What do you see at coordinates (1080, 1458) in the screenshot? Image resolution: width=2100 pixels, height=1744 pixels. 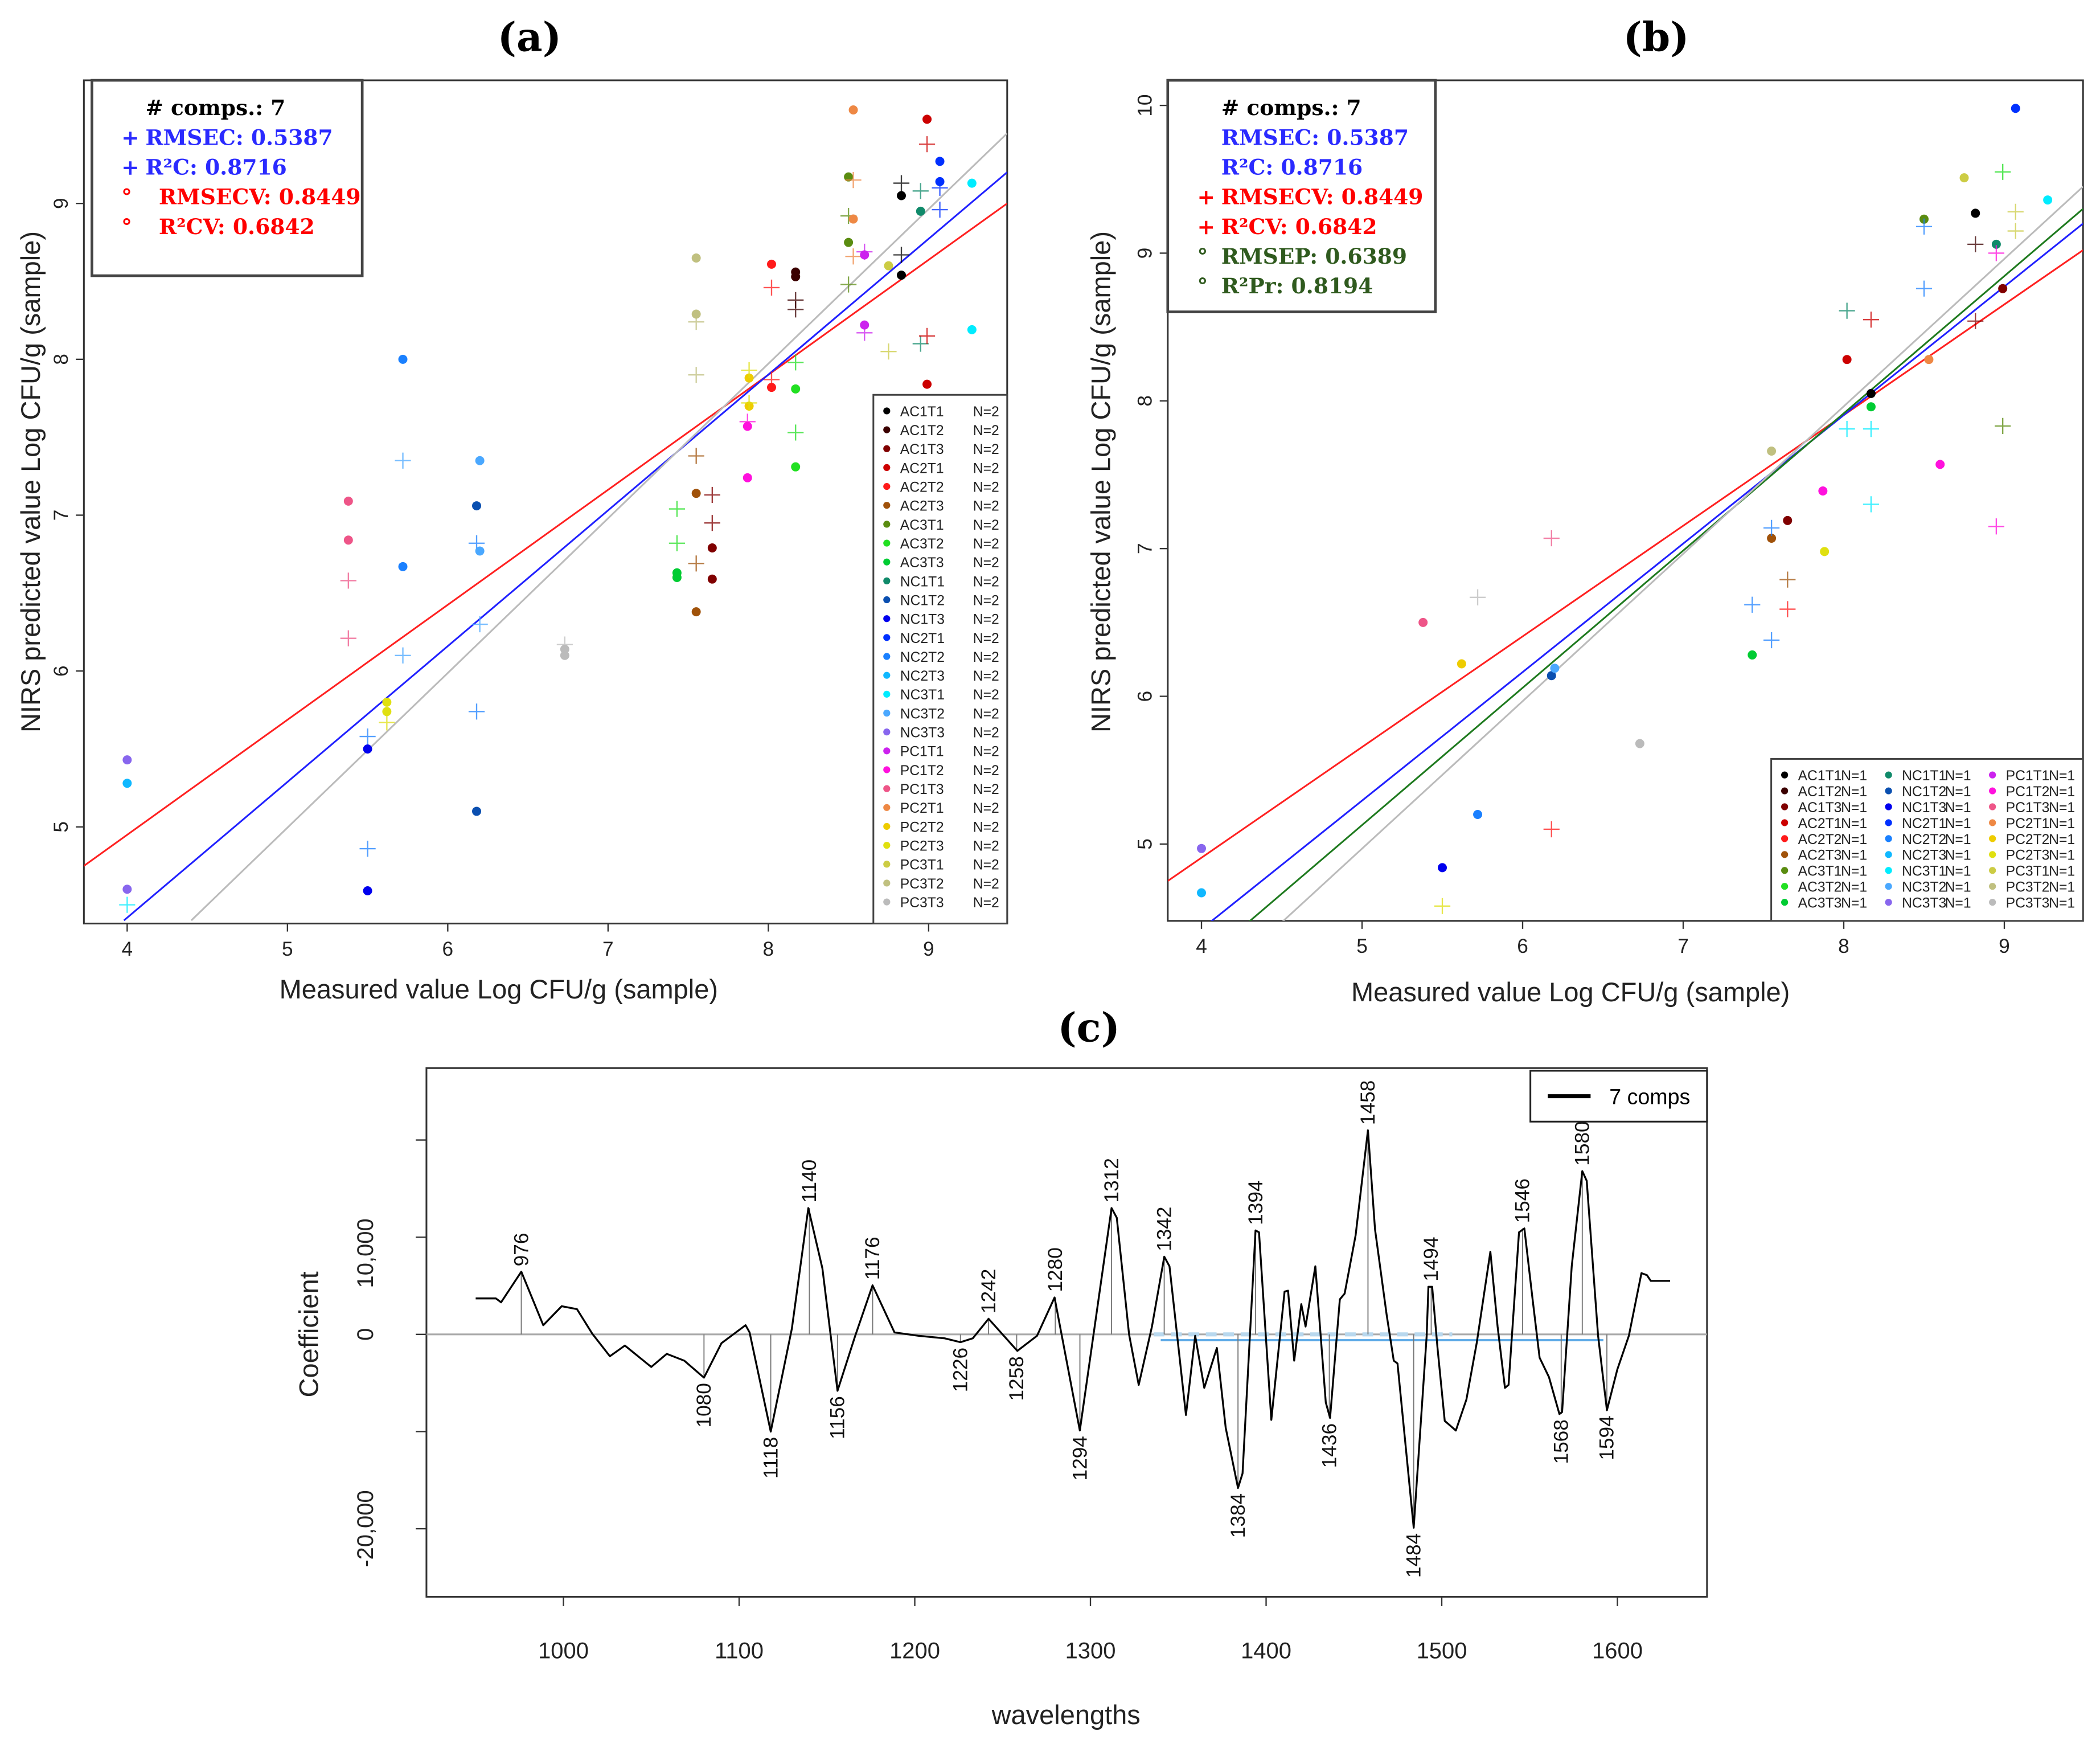 I see `peak-label-1294: 1294` at bounding box center [1080, 1458].